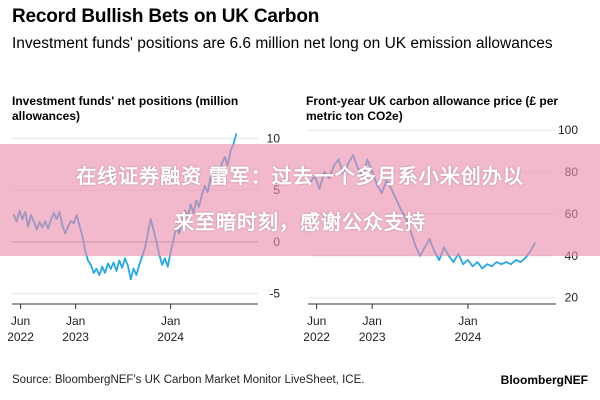  What do you see at coordinates (572, 298) in the screenshot?
I see `right-ytick-label: 20` at bounding box center [572, 298].